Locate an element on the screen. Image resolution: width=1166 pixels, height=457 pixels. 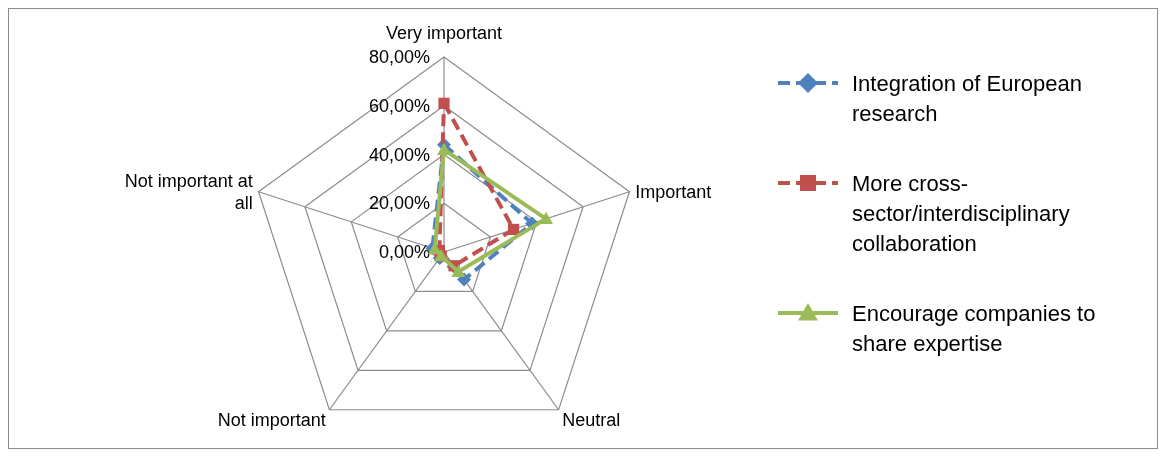
spoke-label: Important is located at coordinates (673, 191).